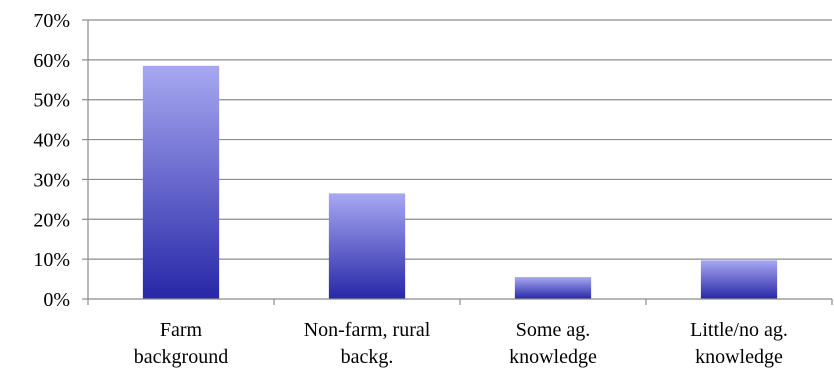 The width and height of the screenshot is (834, 375). What do you see at coordinates (367, 357) in the screenshot?
I see `x-category-label-line: backg.` at bounding box center [367, 357].